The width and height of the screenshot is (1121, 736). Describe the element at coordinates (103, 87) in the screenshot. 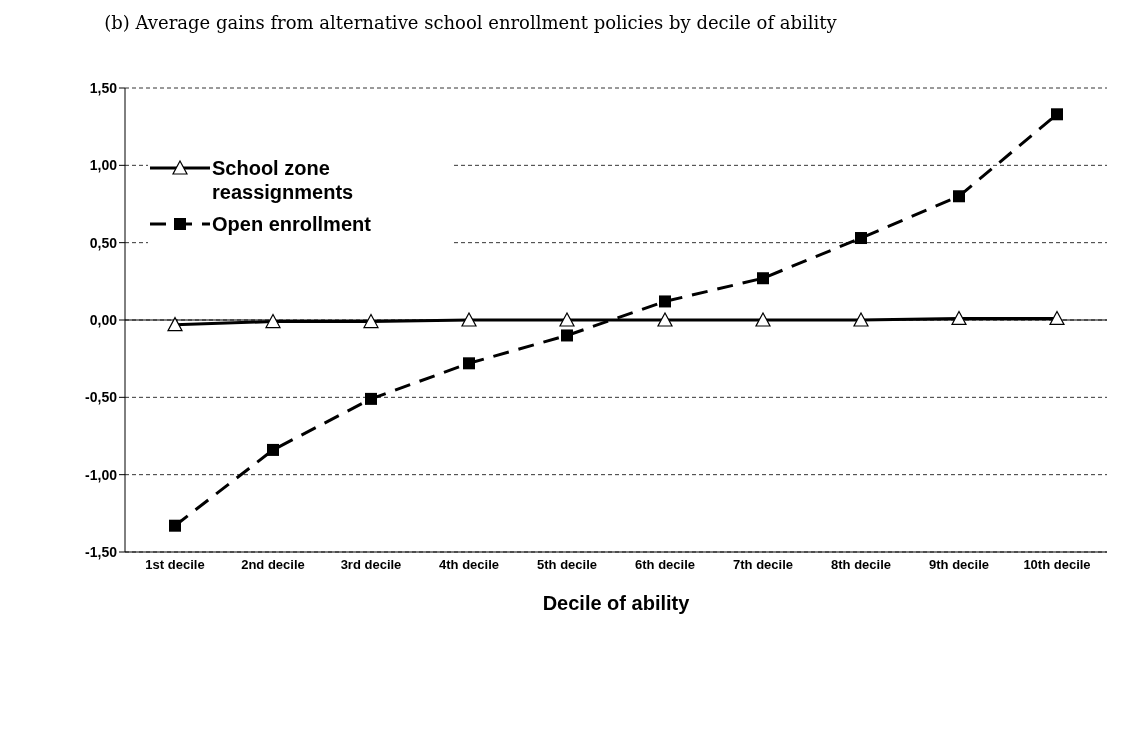

I see `y-tick-label: 1,50` at that location.